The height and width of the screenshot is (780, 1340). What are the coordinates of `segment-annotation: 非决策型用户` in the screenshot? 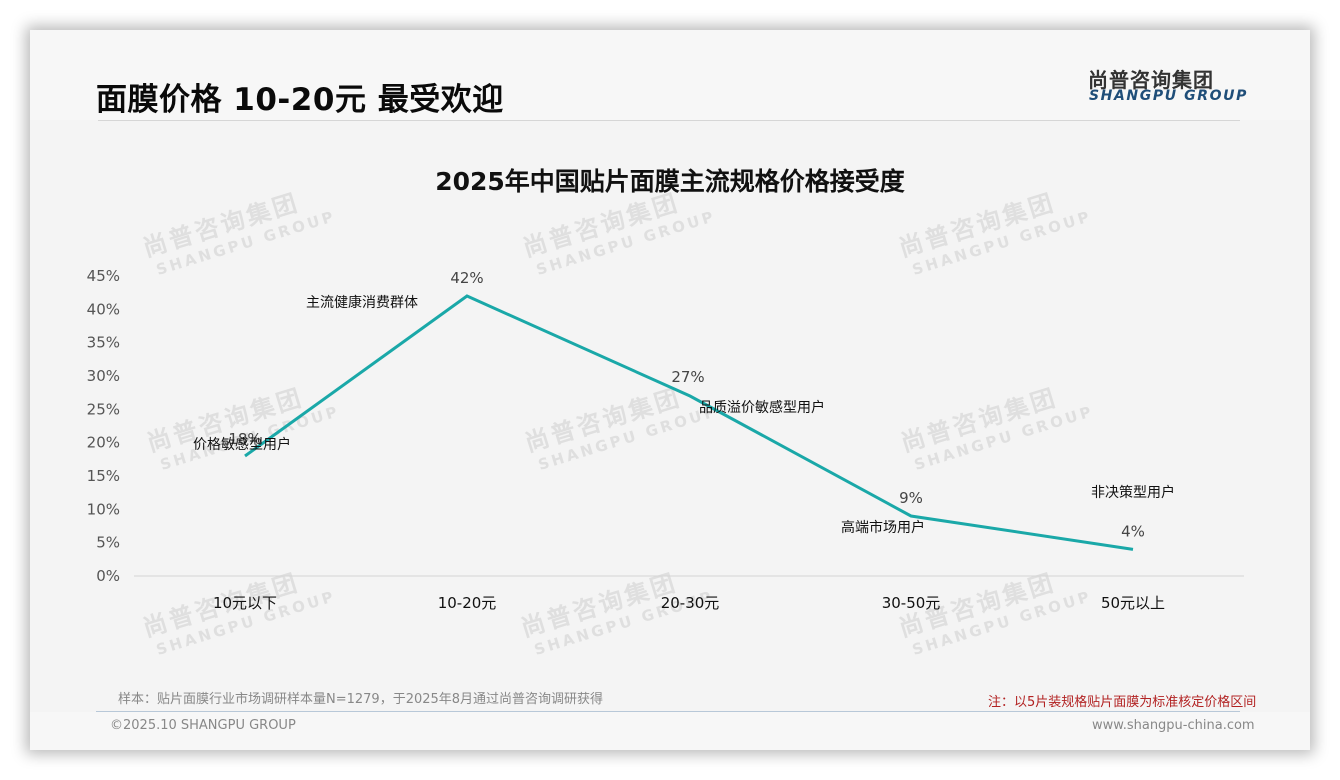 It's located at (1133, 492).